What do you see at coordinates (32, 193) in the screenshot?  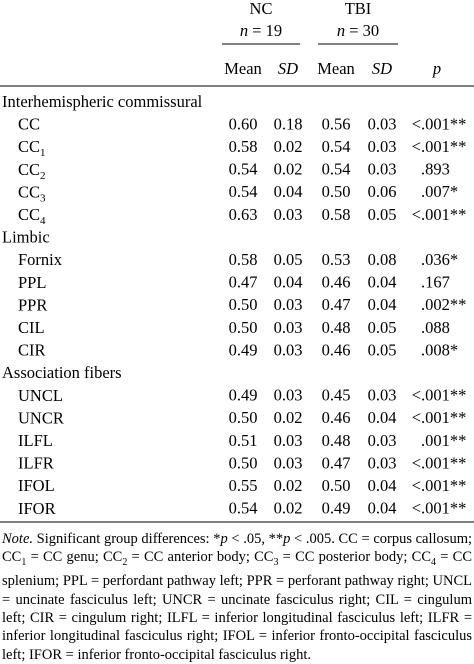 I see `row-label: CC3` at bounding box center [32, 193].